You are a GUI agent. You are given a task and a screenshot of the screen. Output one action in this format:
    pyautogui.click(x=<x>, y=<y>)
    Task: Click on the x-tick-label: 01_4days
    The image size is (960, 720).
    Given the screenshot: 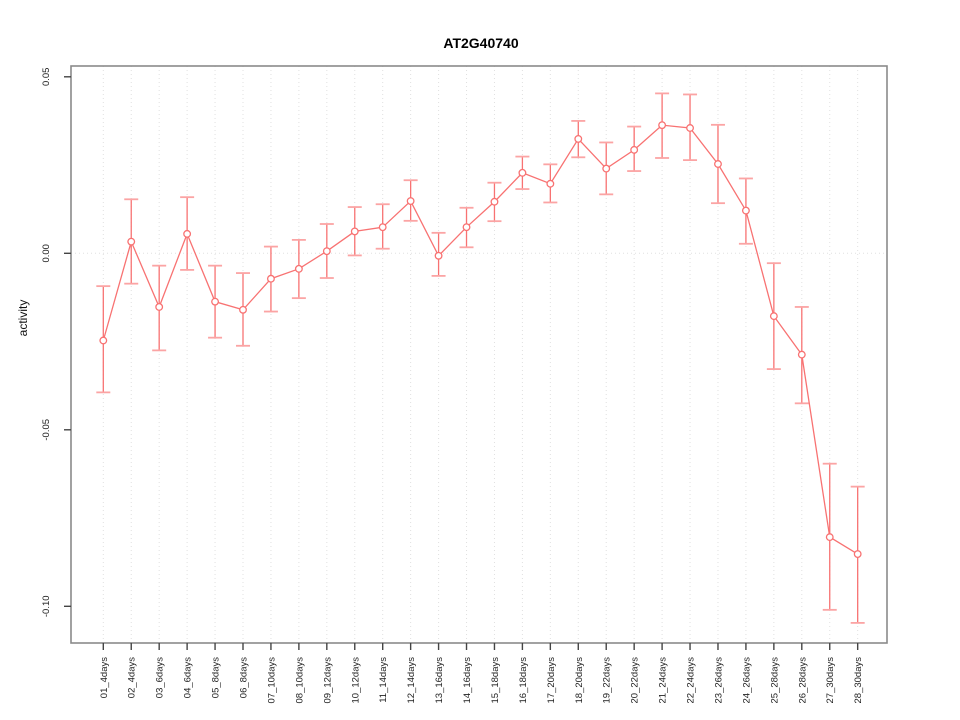 What is the action you would take?
    pyautogui.click(x=104, y=677)
    